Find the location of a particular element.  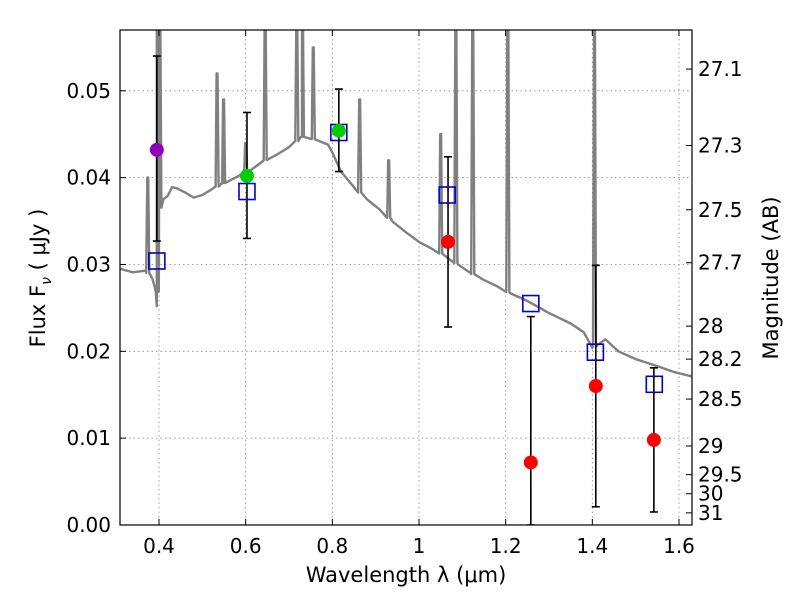

x-tick-label: 0.8 is located at coordinates (332, 546).